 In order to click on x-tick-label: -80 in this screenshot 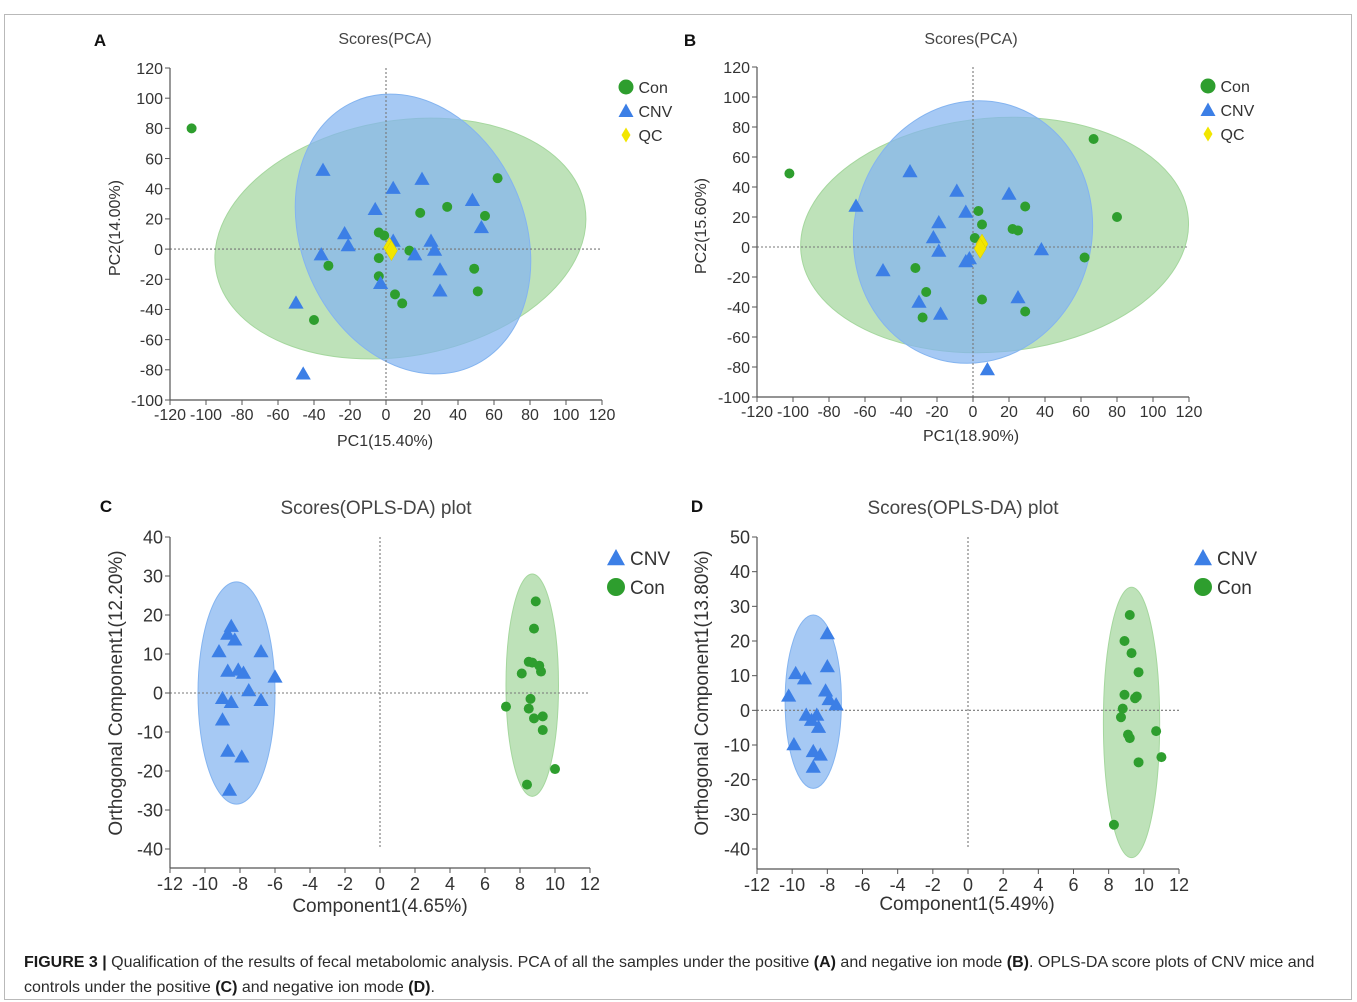, I will do `click(828, 412)`.